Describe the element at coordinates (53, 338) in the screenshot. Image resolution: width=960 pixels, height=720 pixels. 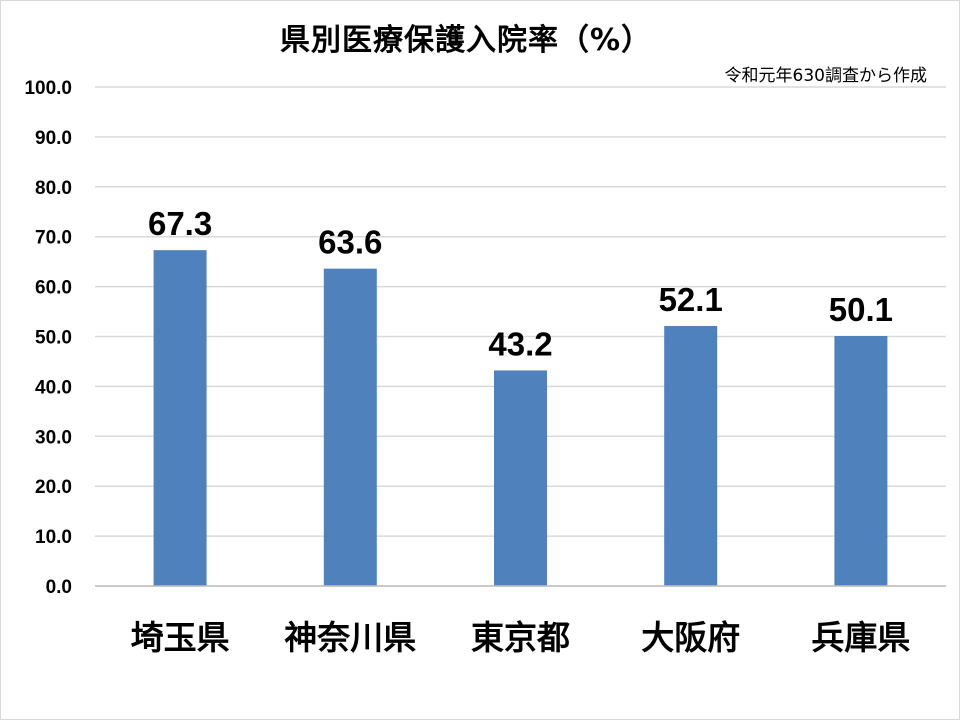
I see `y-tick-label: 50.0` at that location.